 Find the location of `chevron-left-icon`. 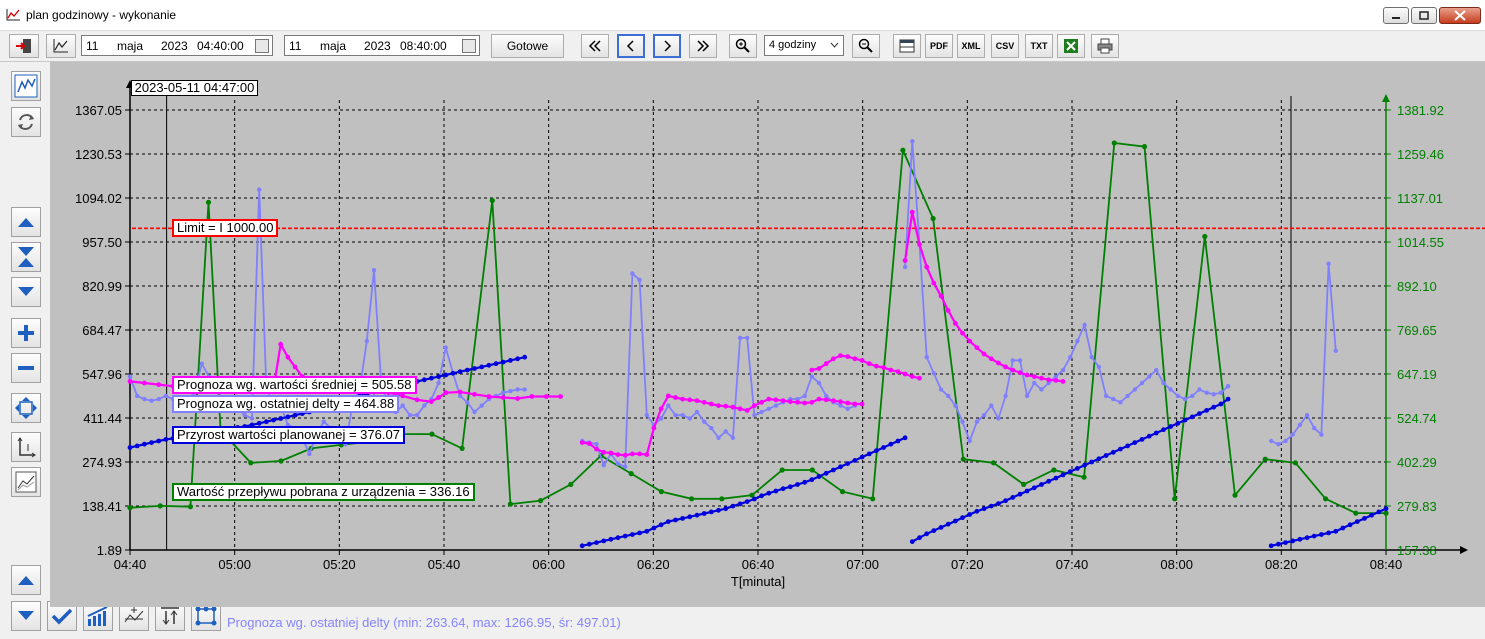

chevron-left-icon is located at coordinates (630, 46).